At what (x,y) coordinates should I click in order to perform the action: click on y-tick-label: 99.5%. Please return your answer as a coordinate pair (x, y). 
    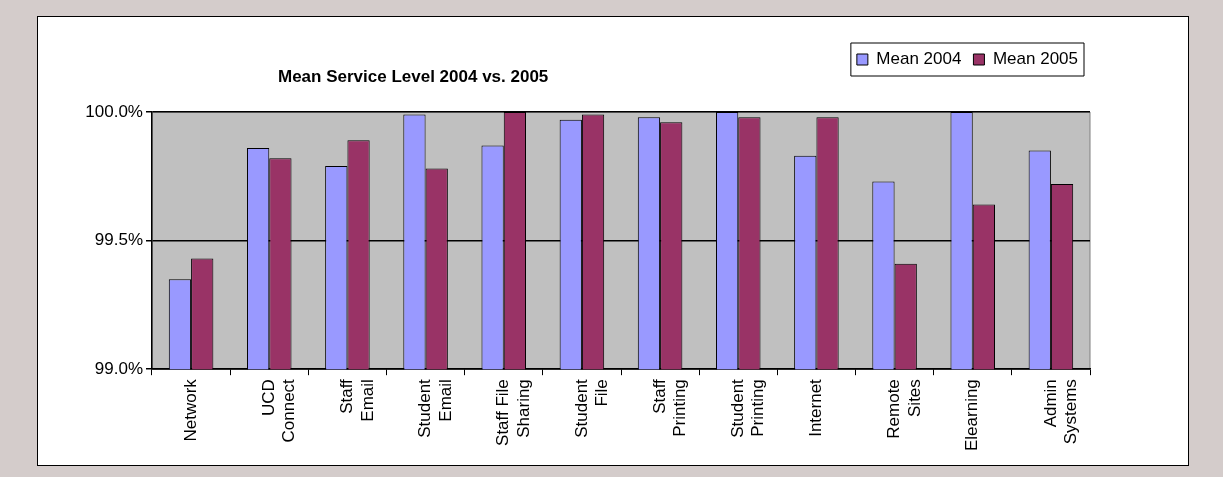
    Looking at the image, I should click on (118, 240).